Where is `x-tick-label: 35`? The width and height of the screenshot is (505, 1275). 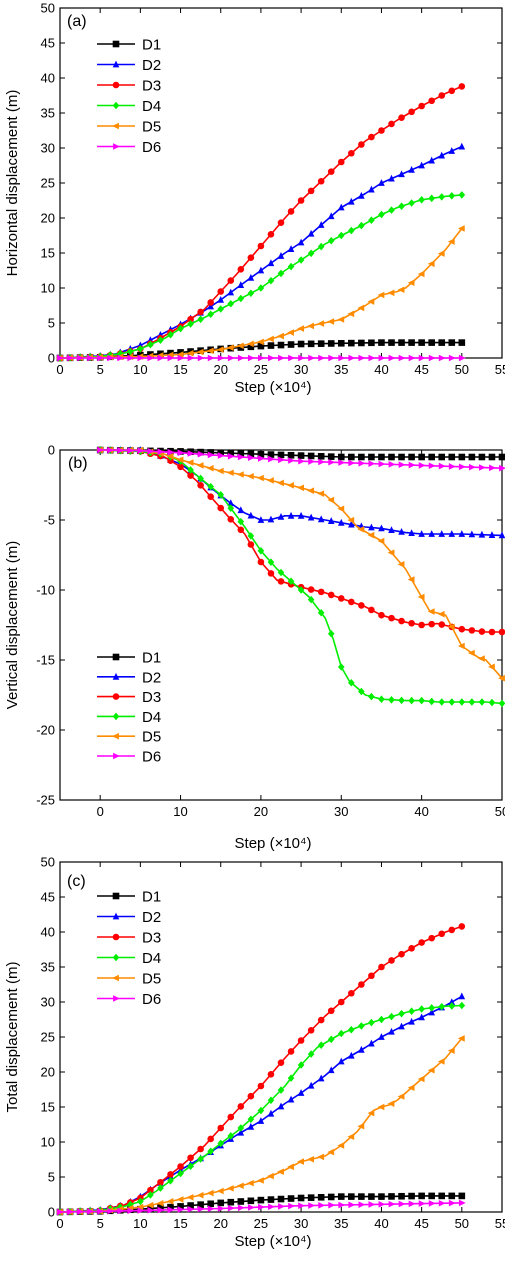
x-tick-label: 35 is located at coordinates (341, 1223).